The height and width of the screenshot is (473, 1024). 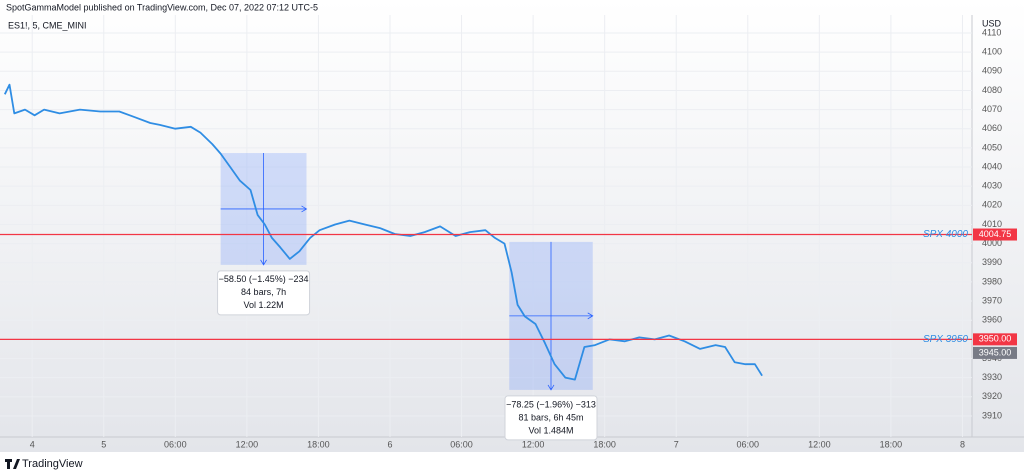 I want to click on y-tick-label: 3960, so click(x=992, y=320).